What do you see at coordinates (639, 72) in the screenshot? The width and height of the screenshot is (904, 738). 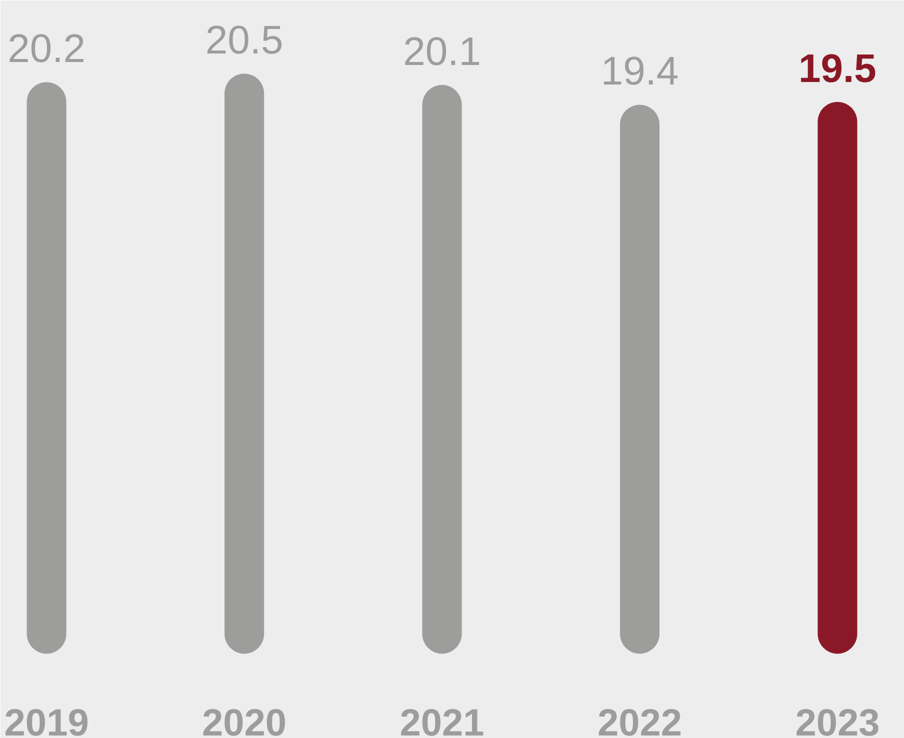 I see `data-label: 19.4` at bounding box center [639, 72].